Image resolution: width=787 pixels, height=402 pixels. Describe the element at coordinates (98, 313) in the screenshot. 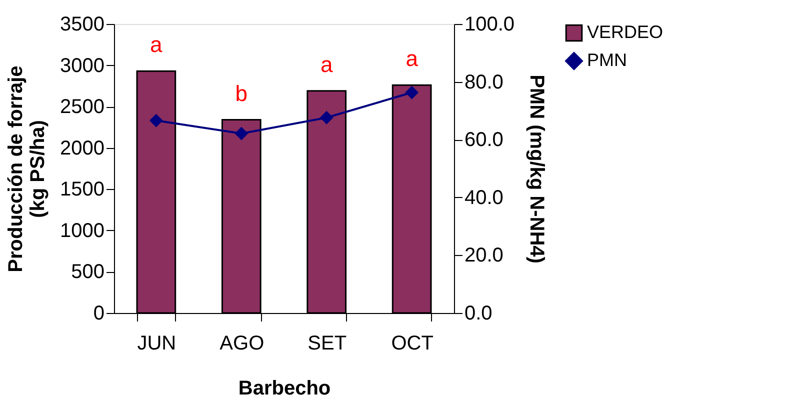

I see `y-tick-label: 0` at that location.